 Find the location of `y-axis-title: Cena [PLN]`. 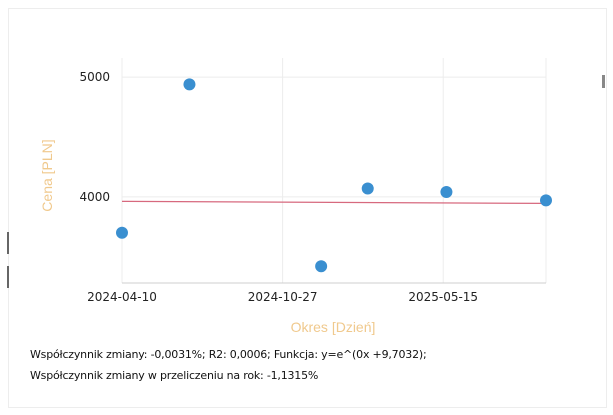

y-axis-title: Cena [PLN] is located at coordinates (47, 175).